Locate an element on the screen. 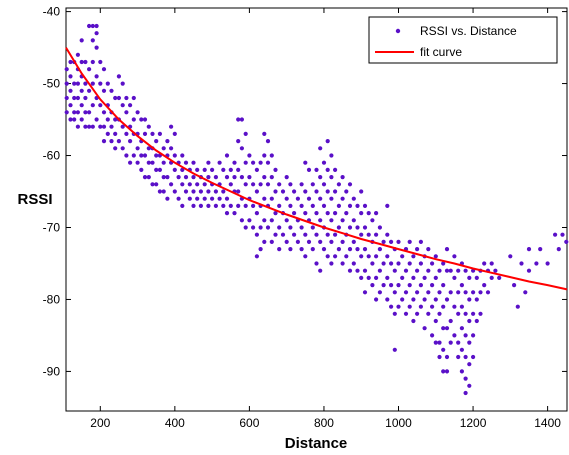 The width and height of the screenshot is (569, 455). y-axis-title: RSSI is located at coordinates (34, 199).